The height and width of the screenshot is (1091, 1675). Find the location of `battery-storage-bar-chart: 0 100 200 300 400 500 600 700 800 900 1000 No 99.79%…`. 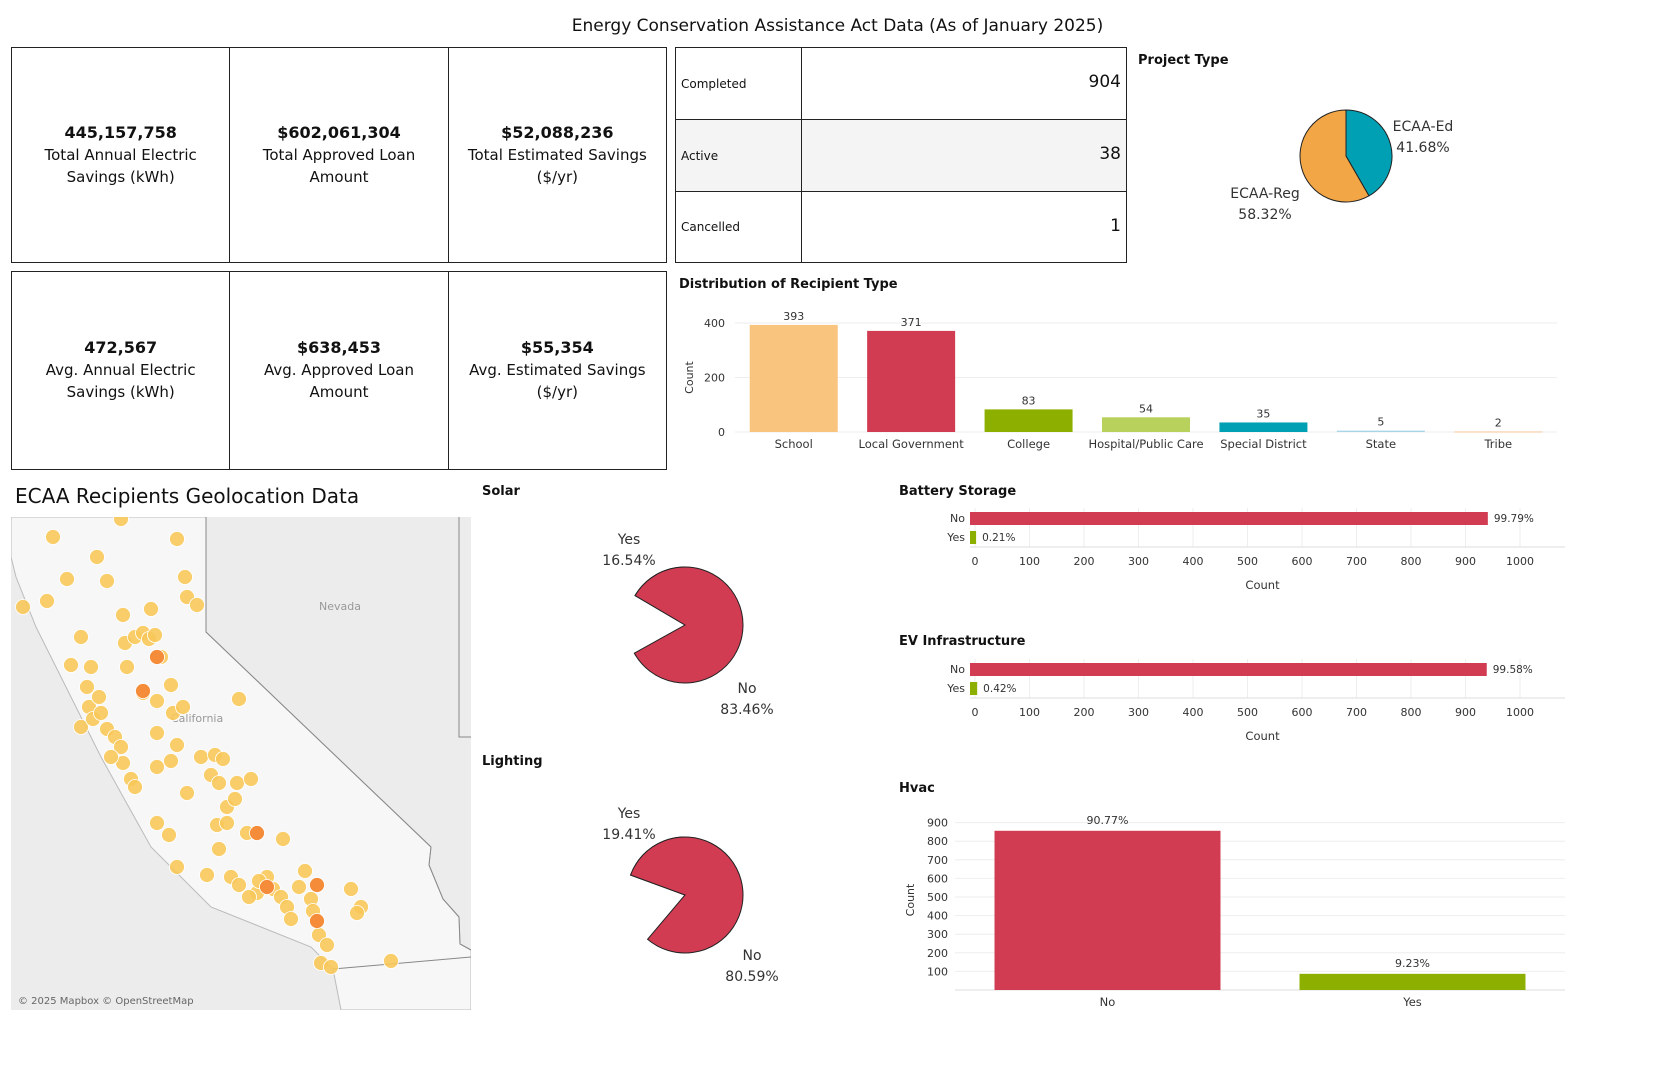

battery-storage-bar-chart: 0 100 200 300 400 500 600 700 800 900 1000 No 99.79%… is located at coordinates (1232, 550).